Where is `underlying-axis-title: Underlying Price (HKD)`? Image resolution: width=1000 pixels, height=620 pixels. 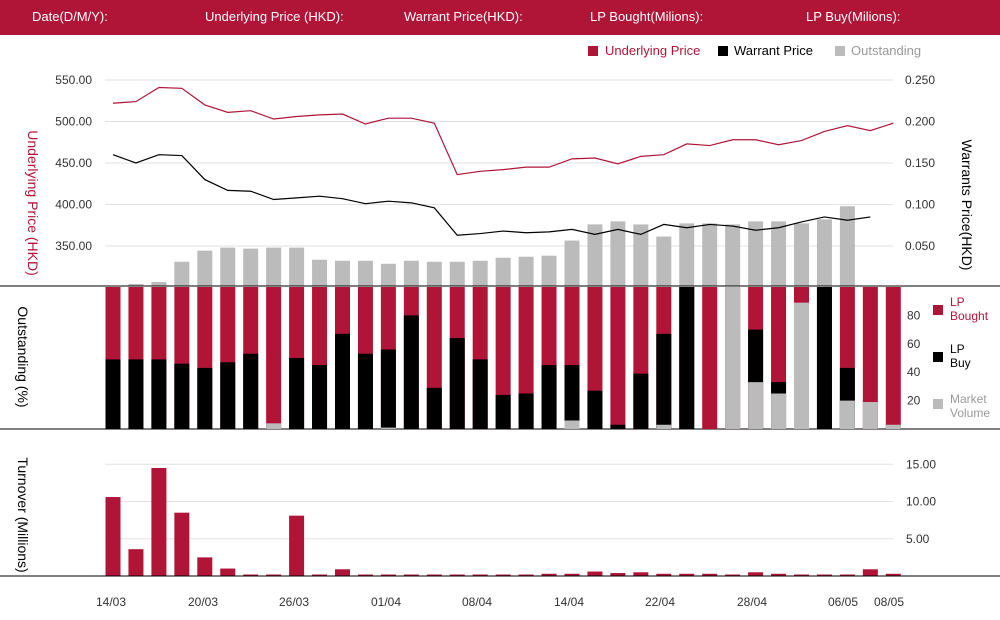
underlying-axis-title: Underlying Price (HKD) is located at coordinates (33, 202).